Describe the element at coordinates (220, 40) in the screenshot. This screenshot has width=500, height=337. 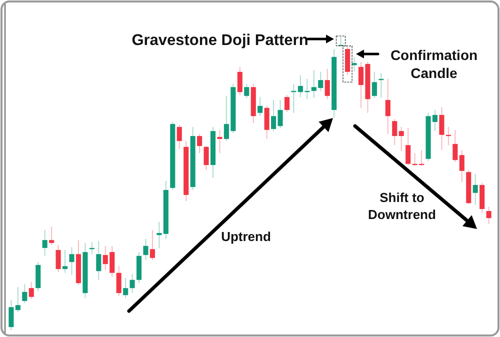
I see `annotation: Gravestone Doji Pattern` at that location.